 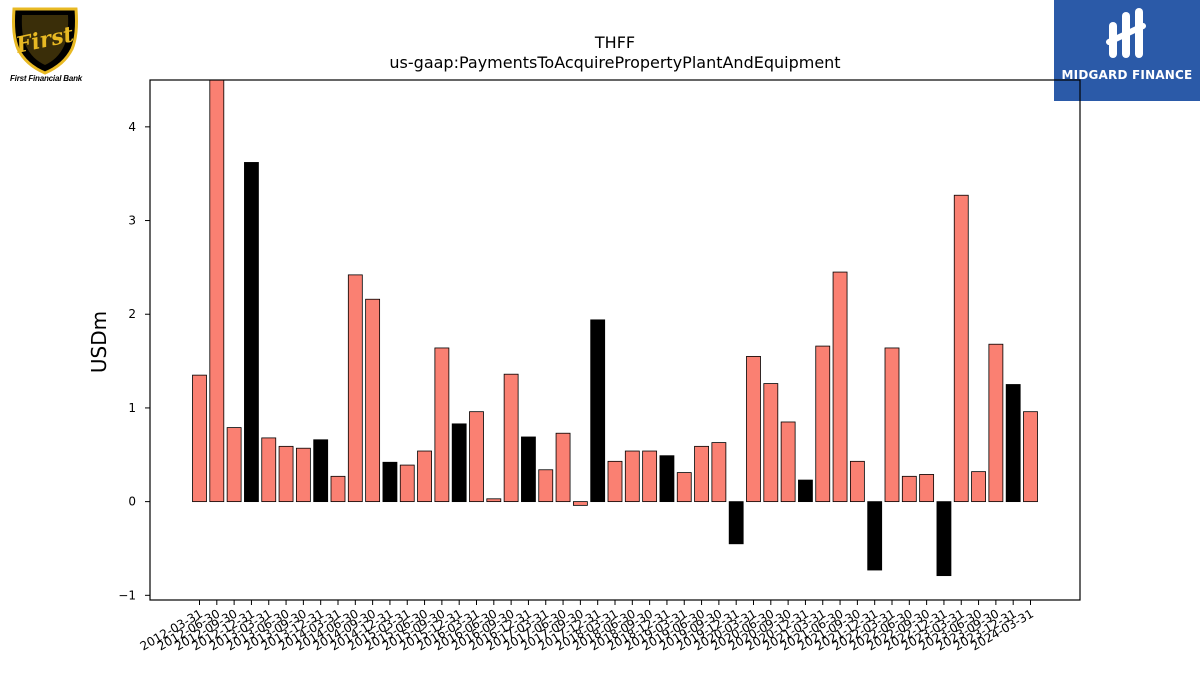 What do you see at coordinates (46, 78) in the screenshot?
I see `first-financial-bank-caption: First Financial Bank` at bounding box center [46, 78].